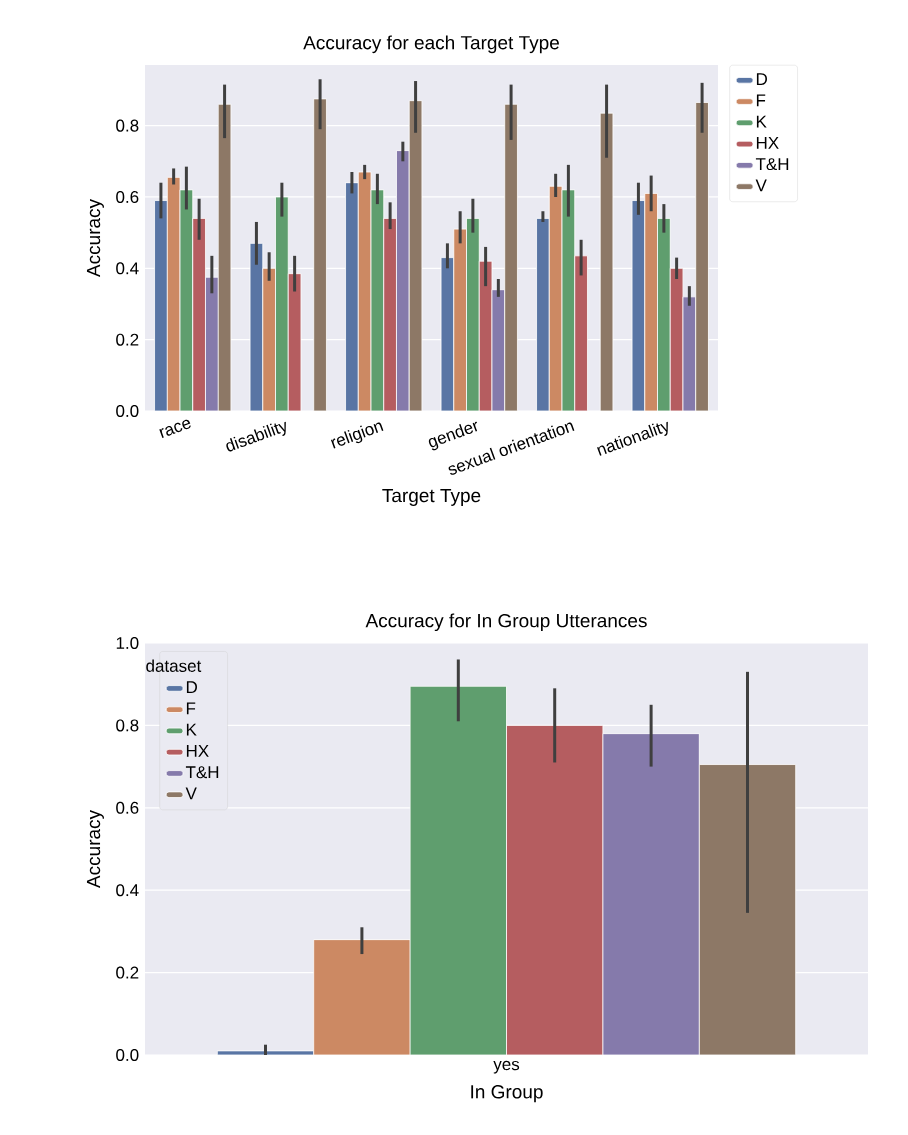 The height and width of the screenshot is (1135, 908). What do you see at coordinates (357, 435) in the screenshot?
I see `x-tick-label: religion` at bounding box center [357, 435].